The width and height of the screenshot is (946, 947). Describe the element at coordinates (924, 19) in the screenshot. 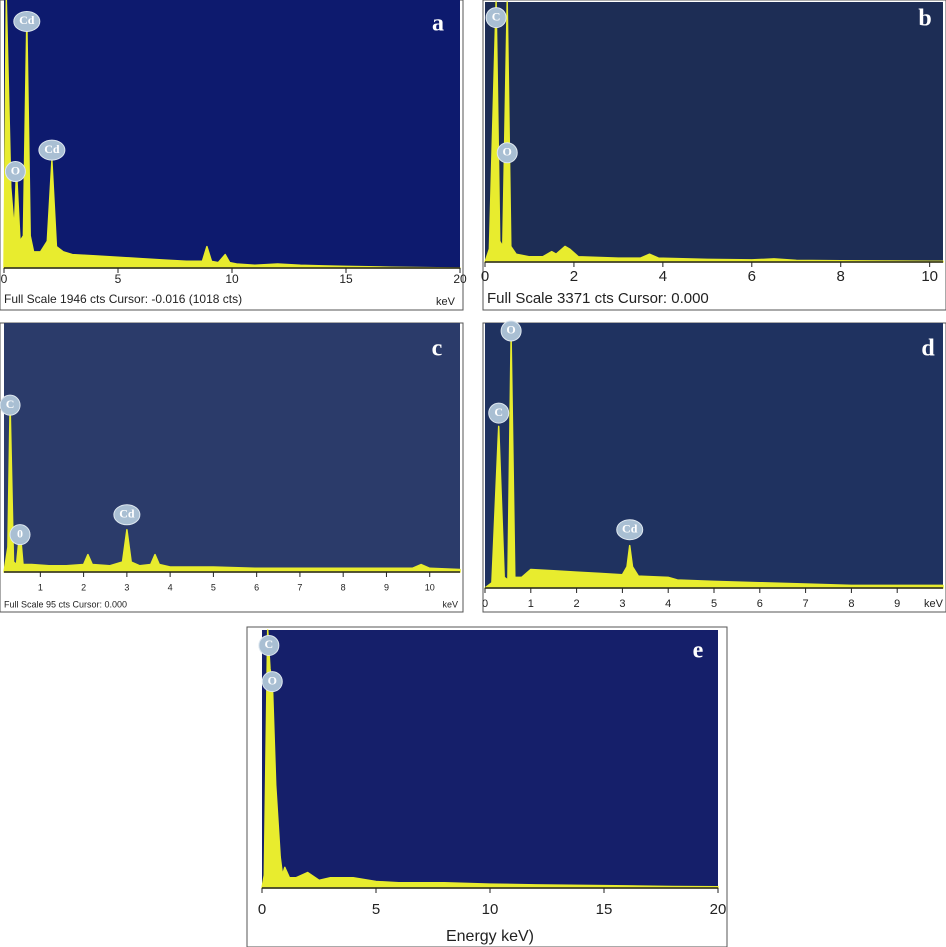

I see `panel-label: b` at that location.